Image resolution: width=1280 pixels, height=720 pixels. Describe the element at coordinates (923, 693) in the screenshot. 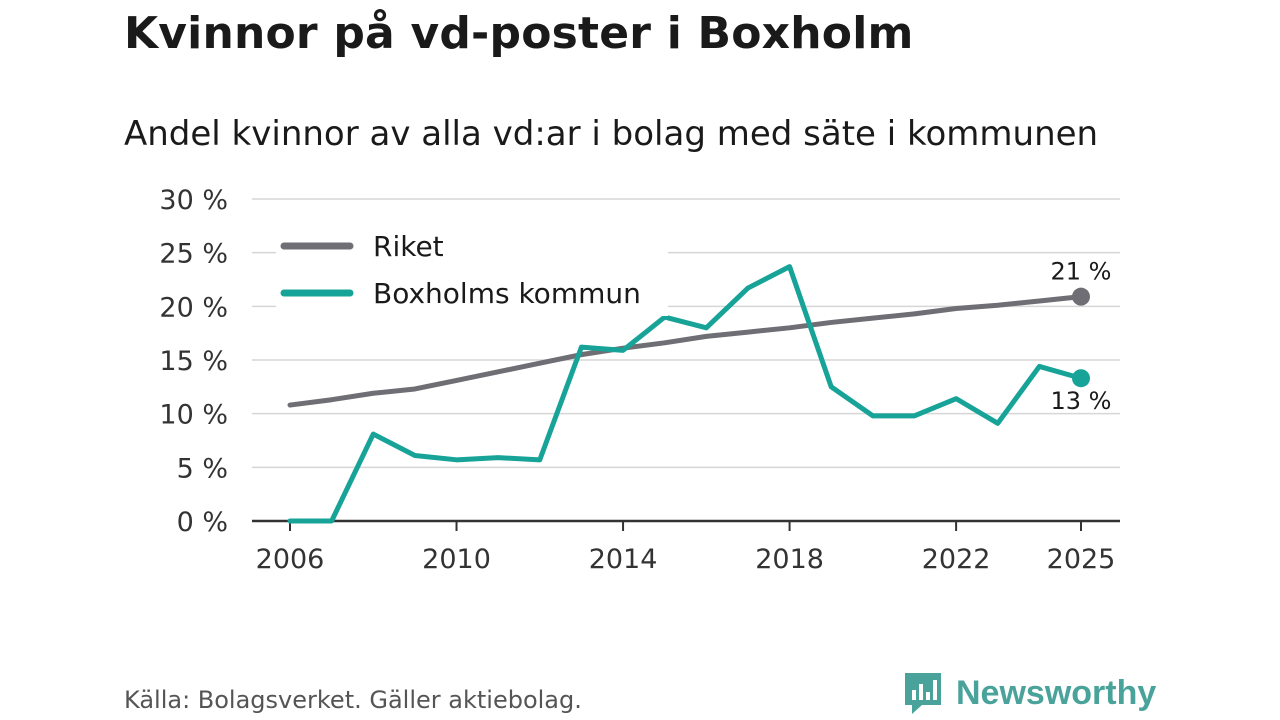

I see `newsworthy-logo-icon` at that location.